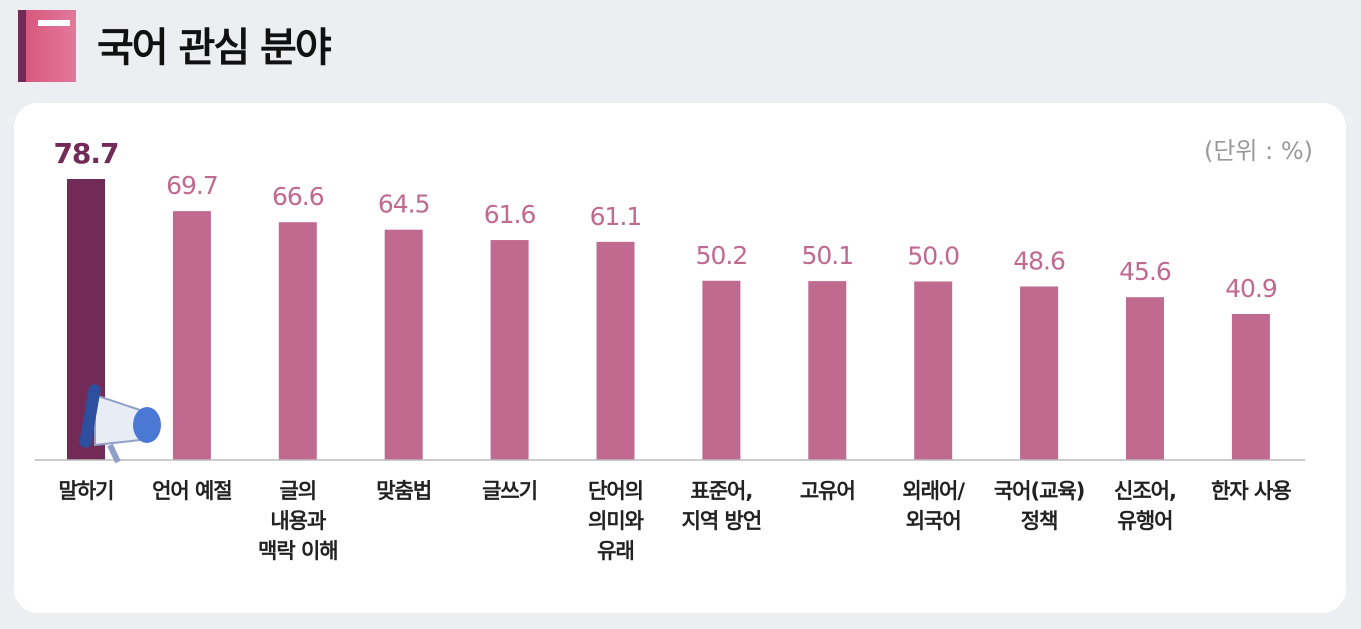  Describe the element at coordinates (933, 506) in the screenshot. I see `x-tick-label: 외래어/ 외국어` at that location.